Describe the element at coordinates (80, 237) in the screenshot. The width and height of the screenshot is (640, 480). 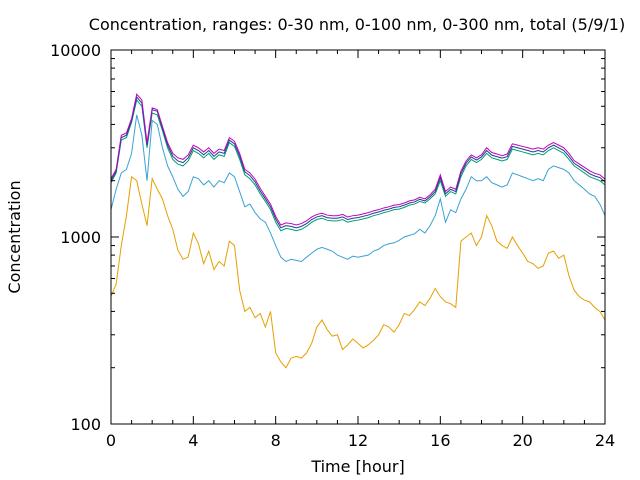
I see `y-tick-label: 1000` at that location.